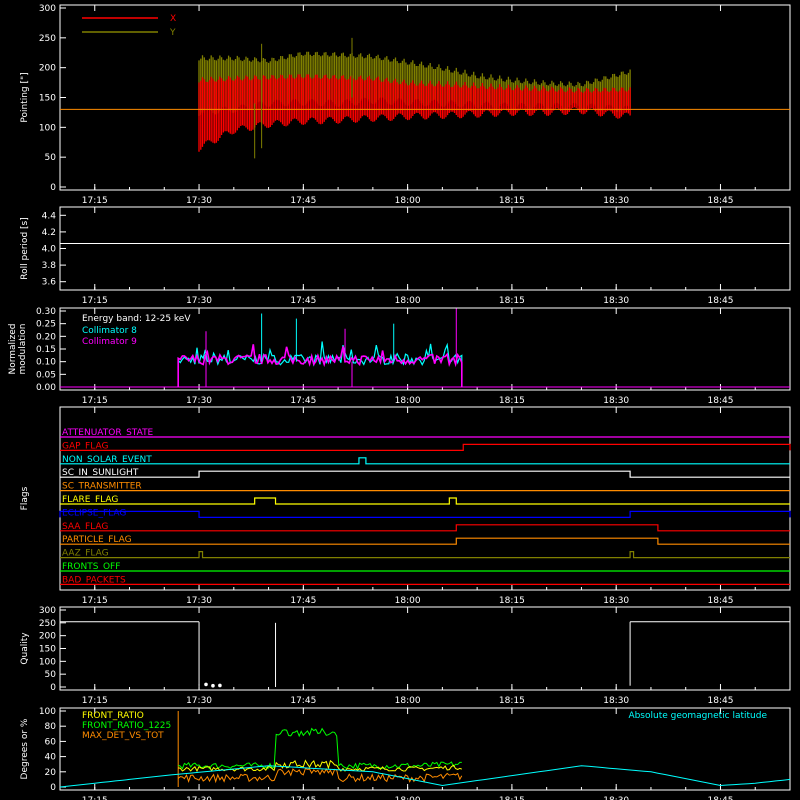 The height and width of the screenshot is (800, 800). What do you see at coordinates (25, 97) in the screenshot?
I see `y-axis-label: Pointing ["]` at bounding box center [25, 97].